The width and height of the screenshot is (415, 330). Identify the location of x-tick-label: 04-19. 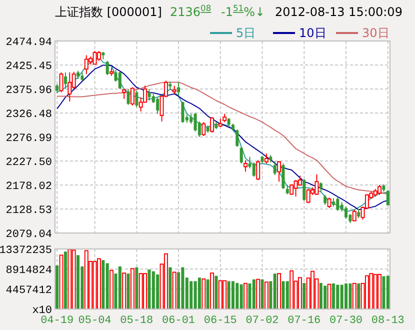
(57, 321).